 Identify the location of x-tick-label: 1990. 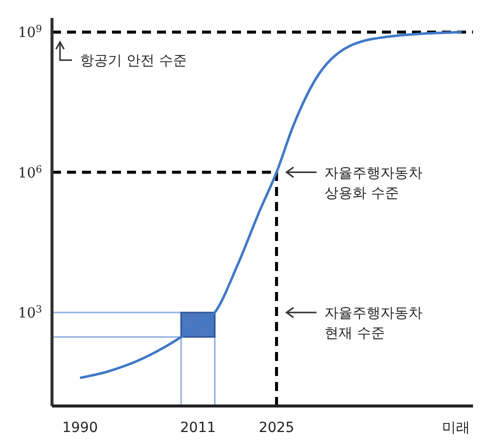
(80, 428).